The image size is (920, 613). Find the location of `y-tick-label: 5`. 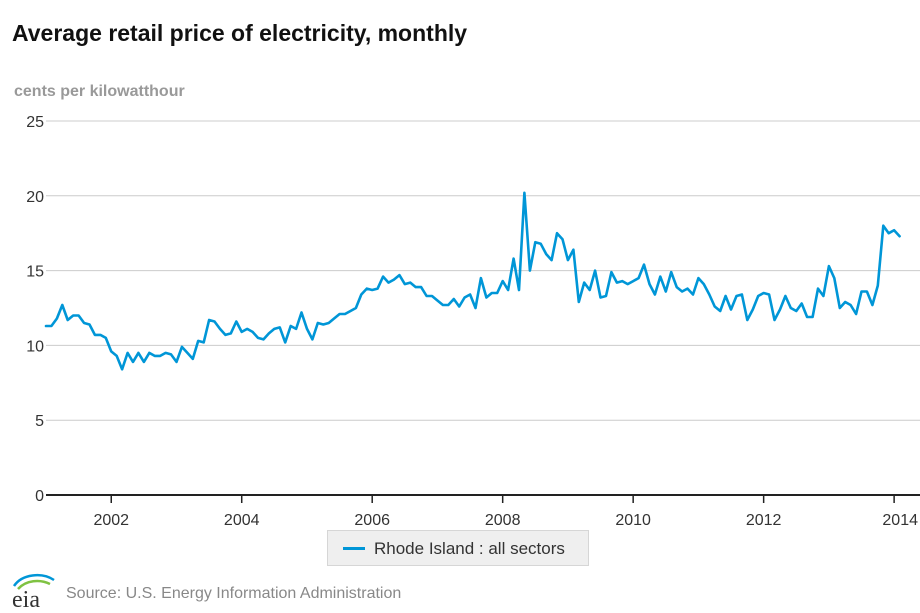

y-tick-label: 5 is located at coordinates (39, 421).